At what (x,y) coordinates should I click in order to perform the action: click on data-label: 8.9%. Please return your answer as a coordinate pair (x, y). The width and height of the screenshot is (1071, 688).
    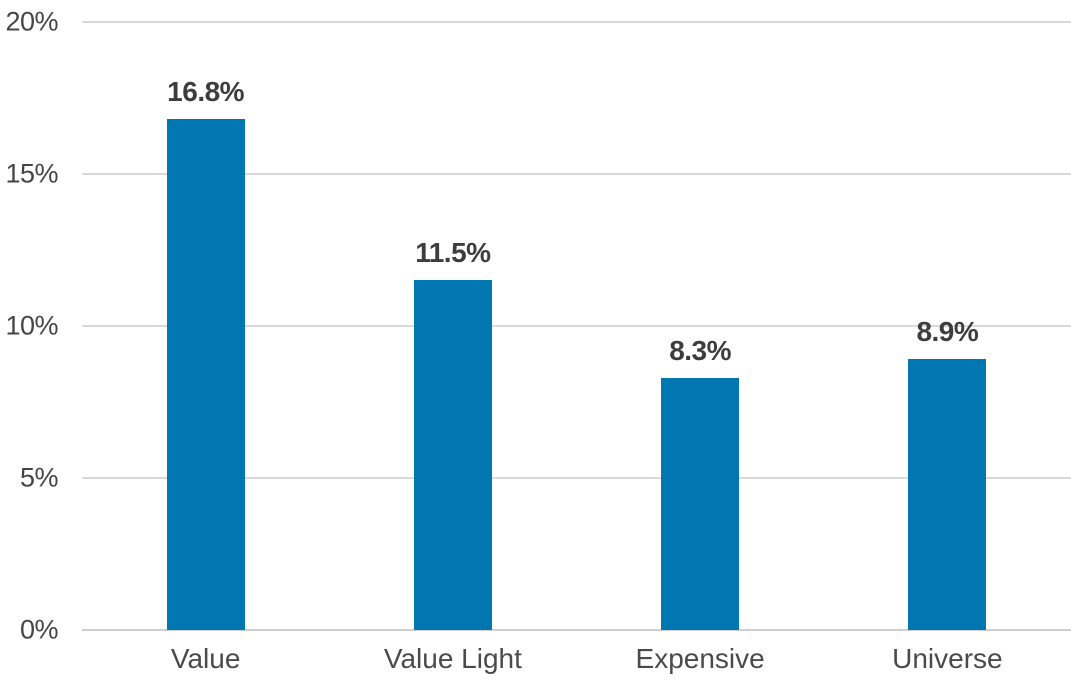
    Looking at the image, I should click on (947, 332).